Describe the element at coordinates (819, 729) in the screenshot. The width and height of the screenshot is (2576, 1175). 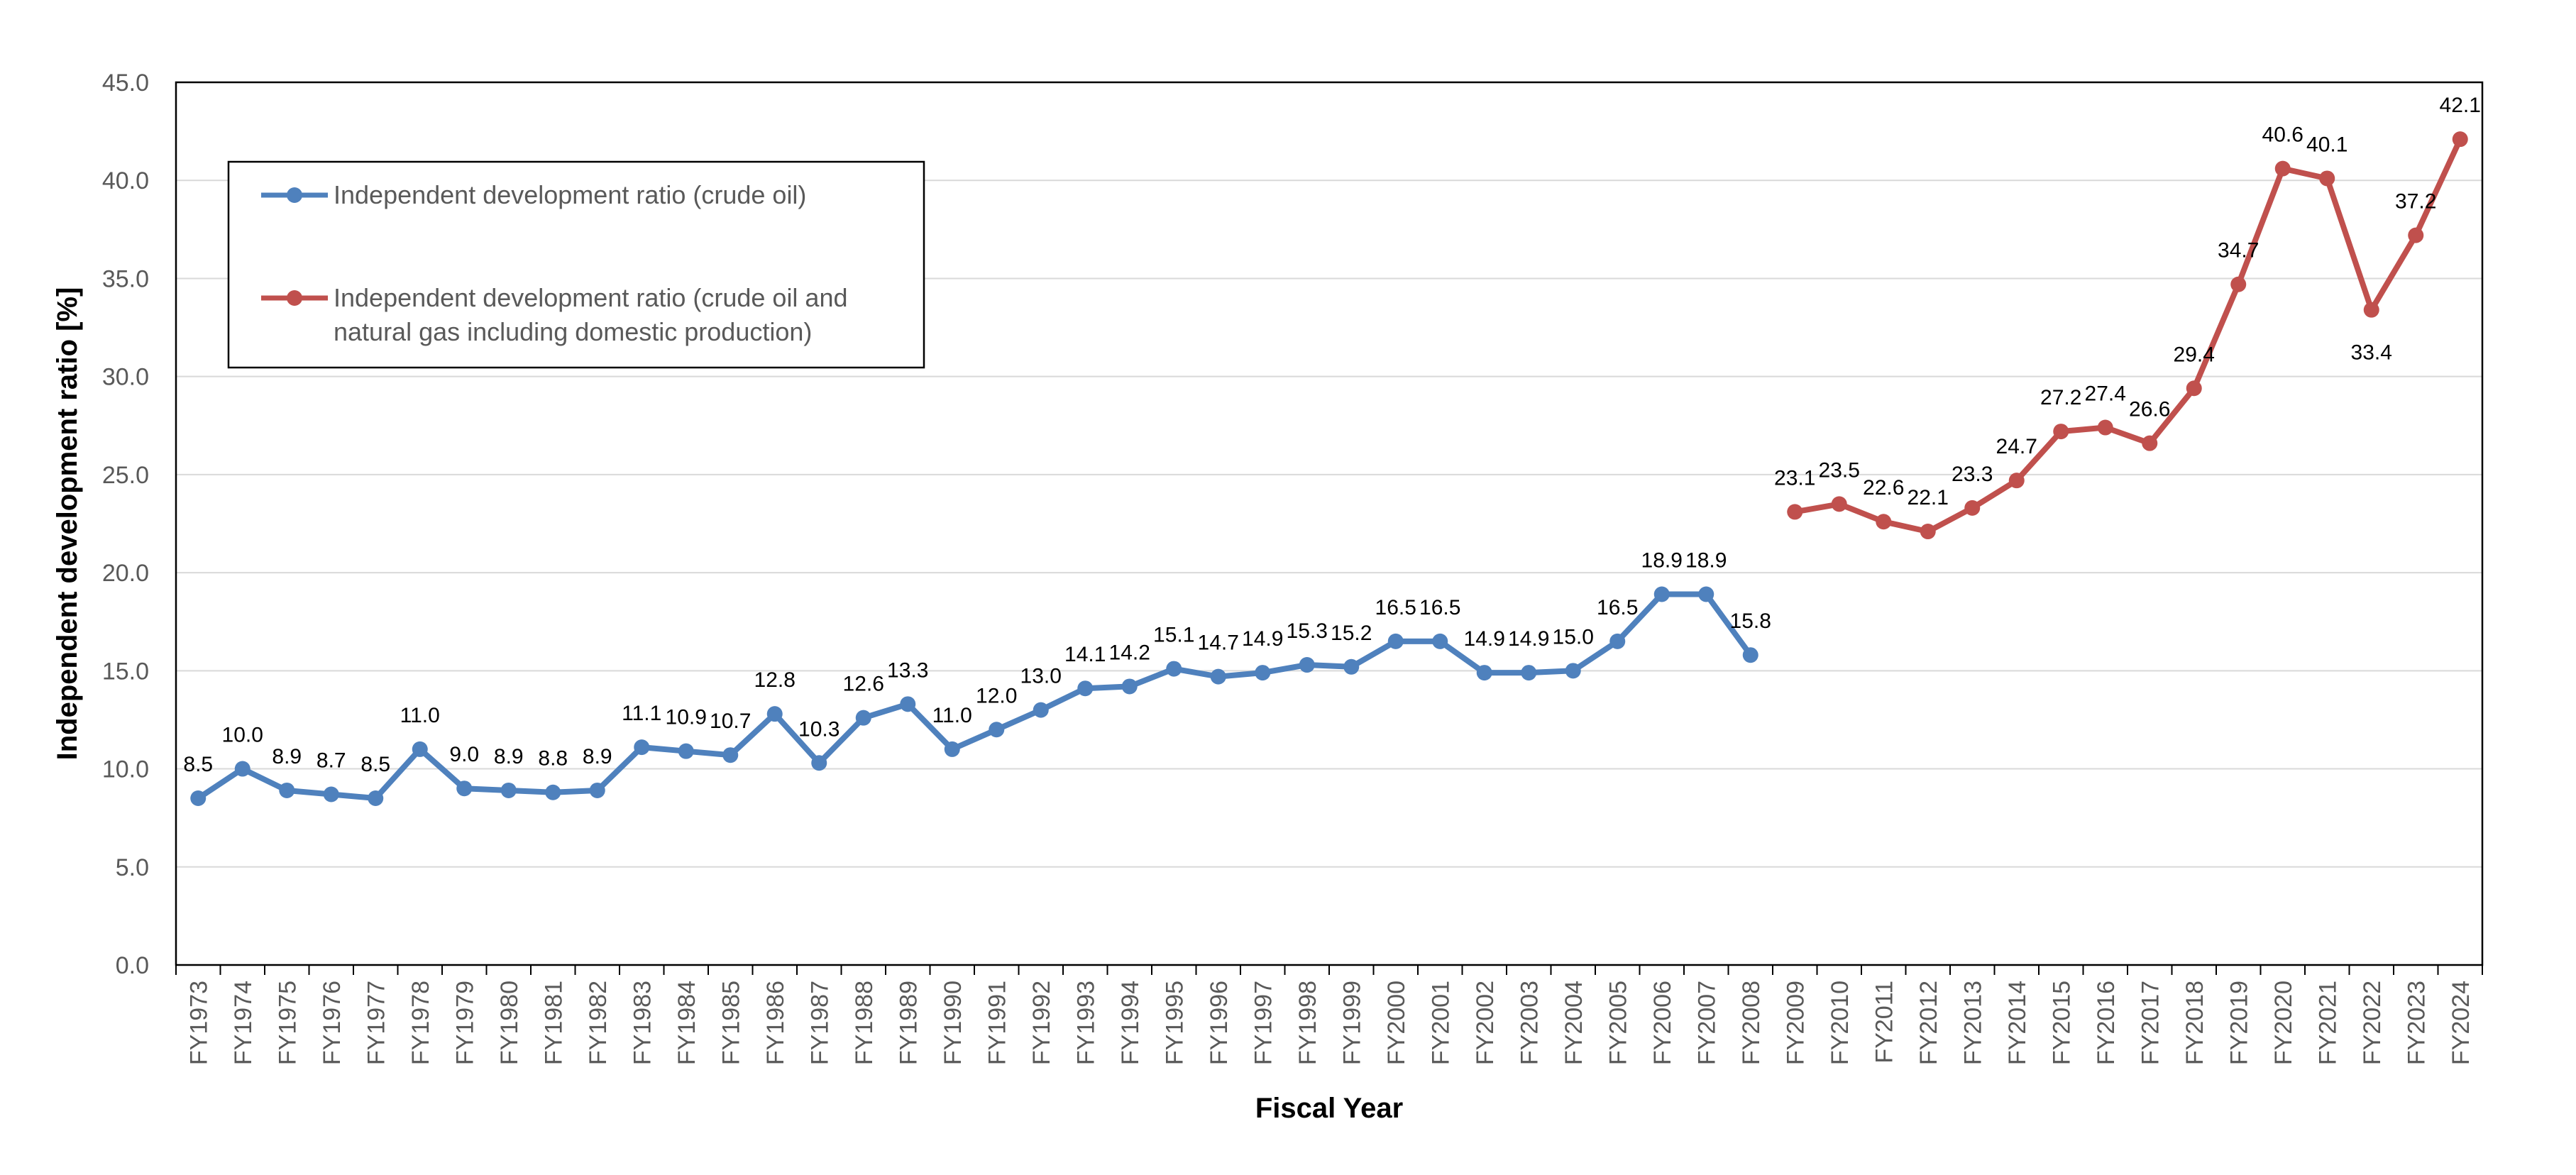
I see `data-label: 10.3` at that location.